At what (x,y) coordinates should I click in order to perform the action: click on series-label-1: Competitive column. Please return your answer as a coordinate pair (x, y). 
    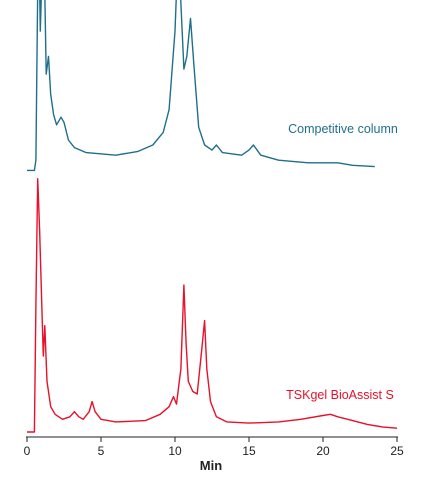
    Looking at the image, I should click on (343, 129).